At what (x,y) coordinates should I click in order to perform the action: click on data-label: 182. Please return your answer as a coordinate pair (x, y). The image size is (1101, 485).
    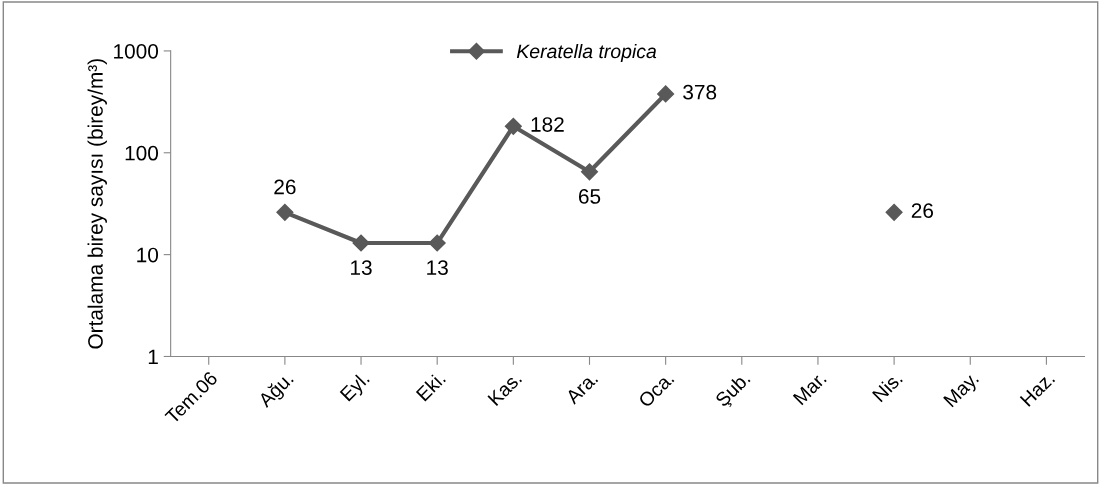
    Looking at the image, I should click on (547, 124).